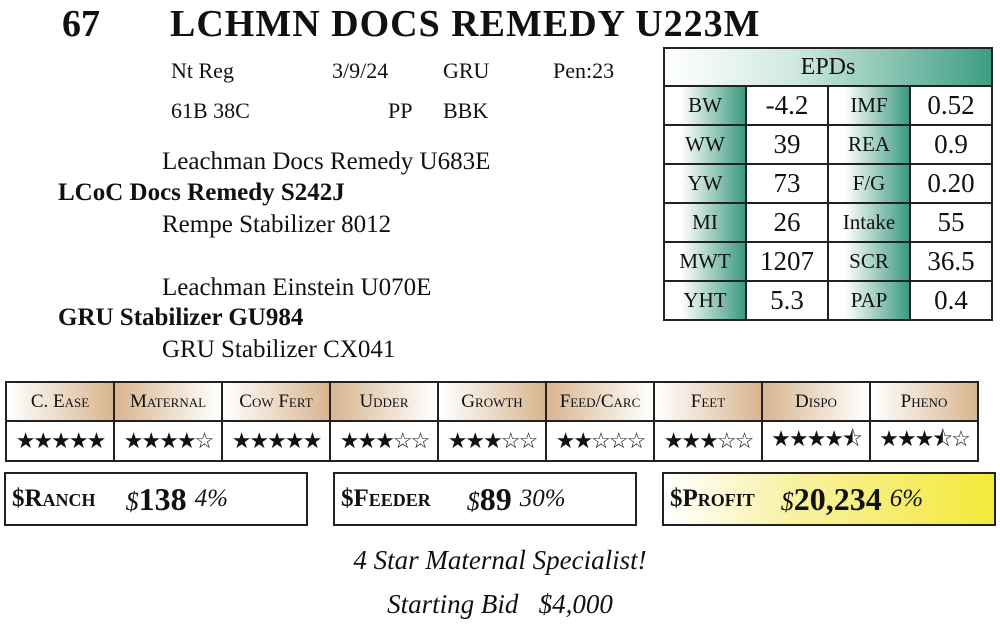  Describe the element at coordinates (132, 501) in the screenshot. I see `ranch-sign: $` at that location.